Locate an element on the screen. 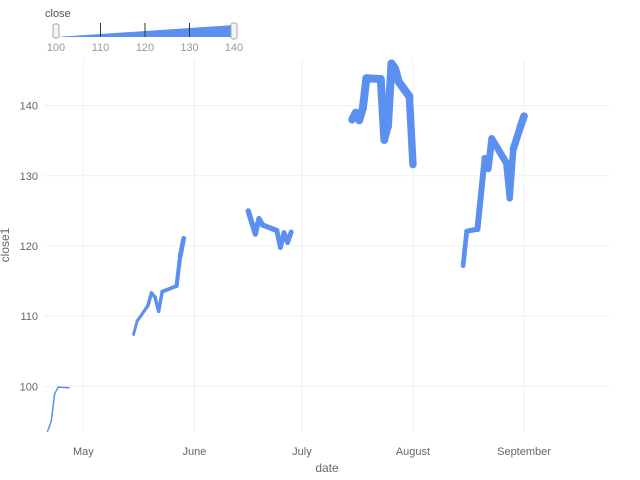 This screenshot has width=640, height=480. legend-tick-label: 110 is located at coordinates (101, 48).